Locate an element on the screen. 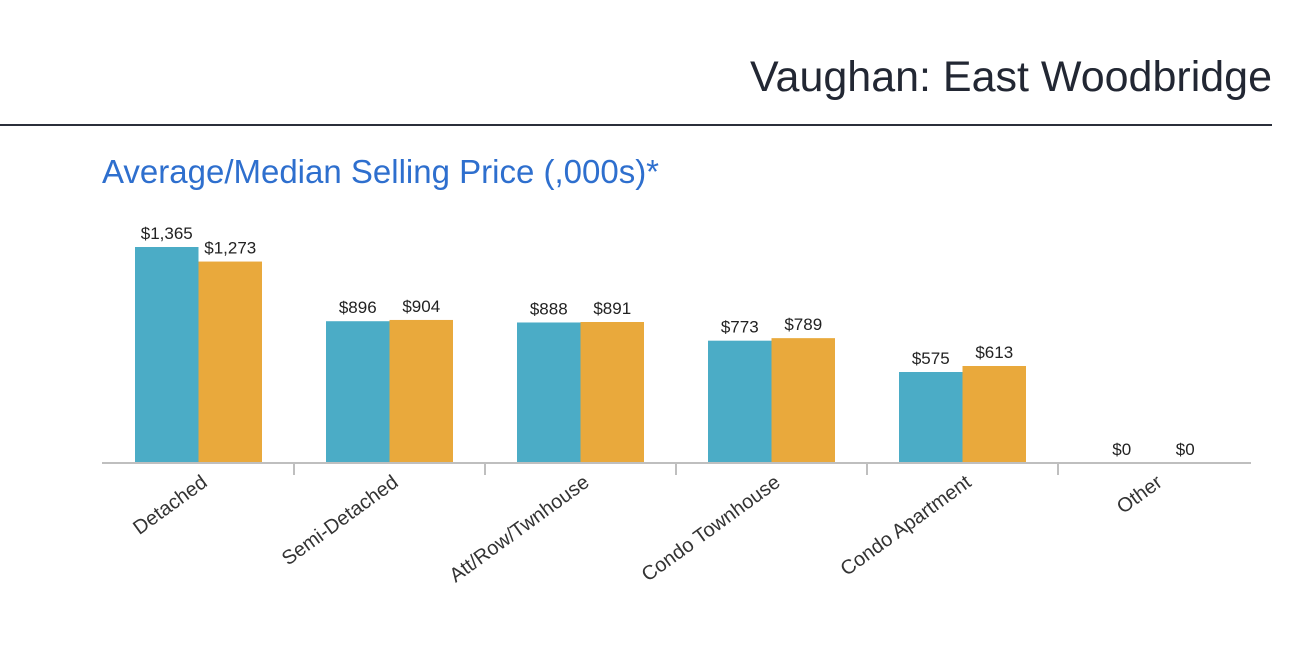 Image resolution: width=1316 pixels, height=646 pixels. page-title: Vaughan: East Woodbridge is located at coordinates (1011, 77).